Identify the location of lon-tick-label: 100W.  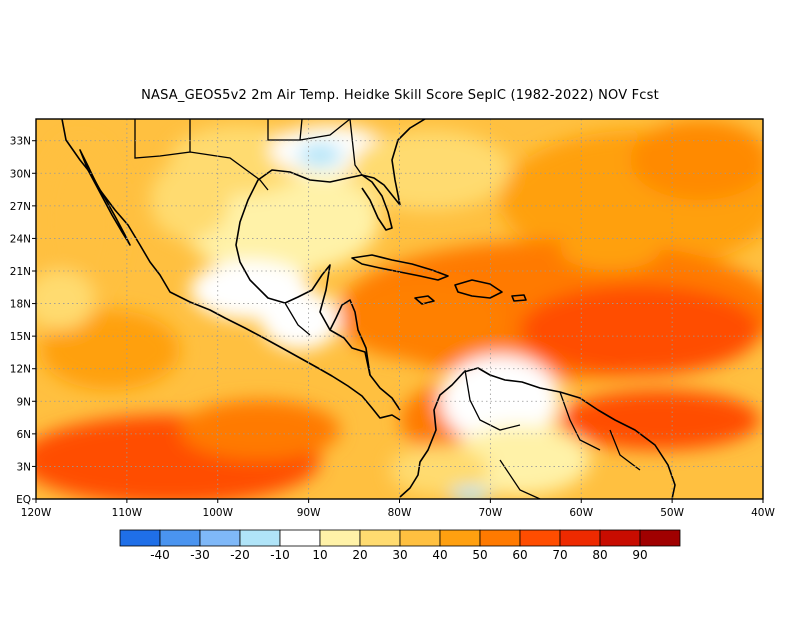
(218, 513).